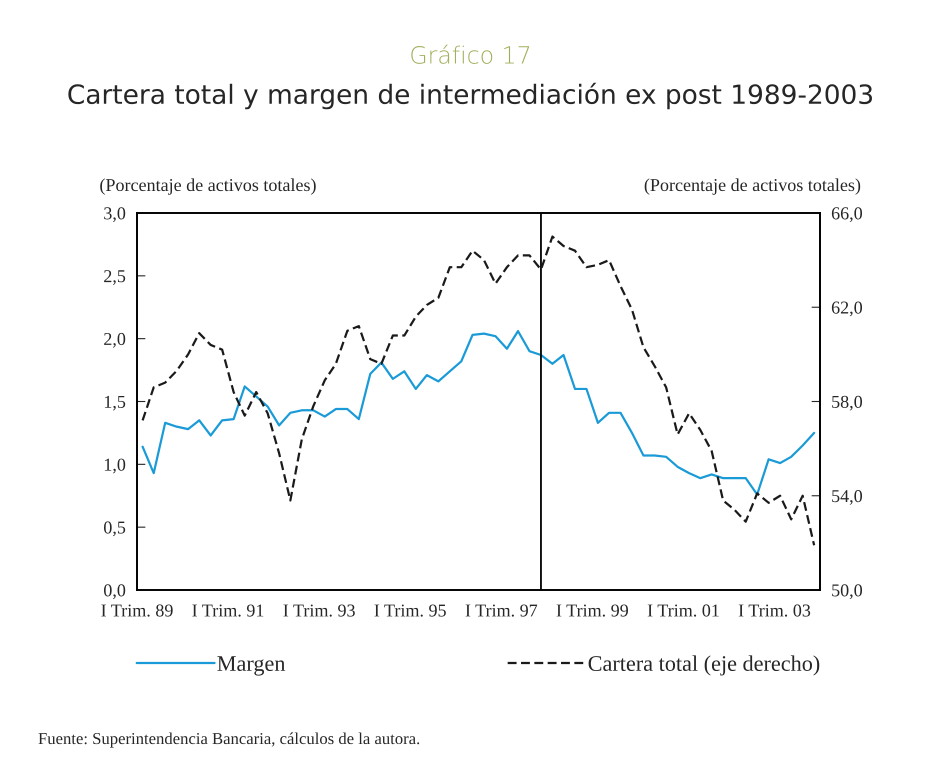  I want to click on x-tick-label: I Trim. 01, so click(683, 610).